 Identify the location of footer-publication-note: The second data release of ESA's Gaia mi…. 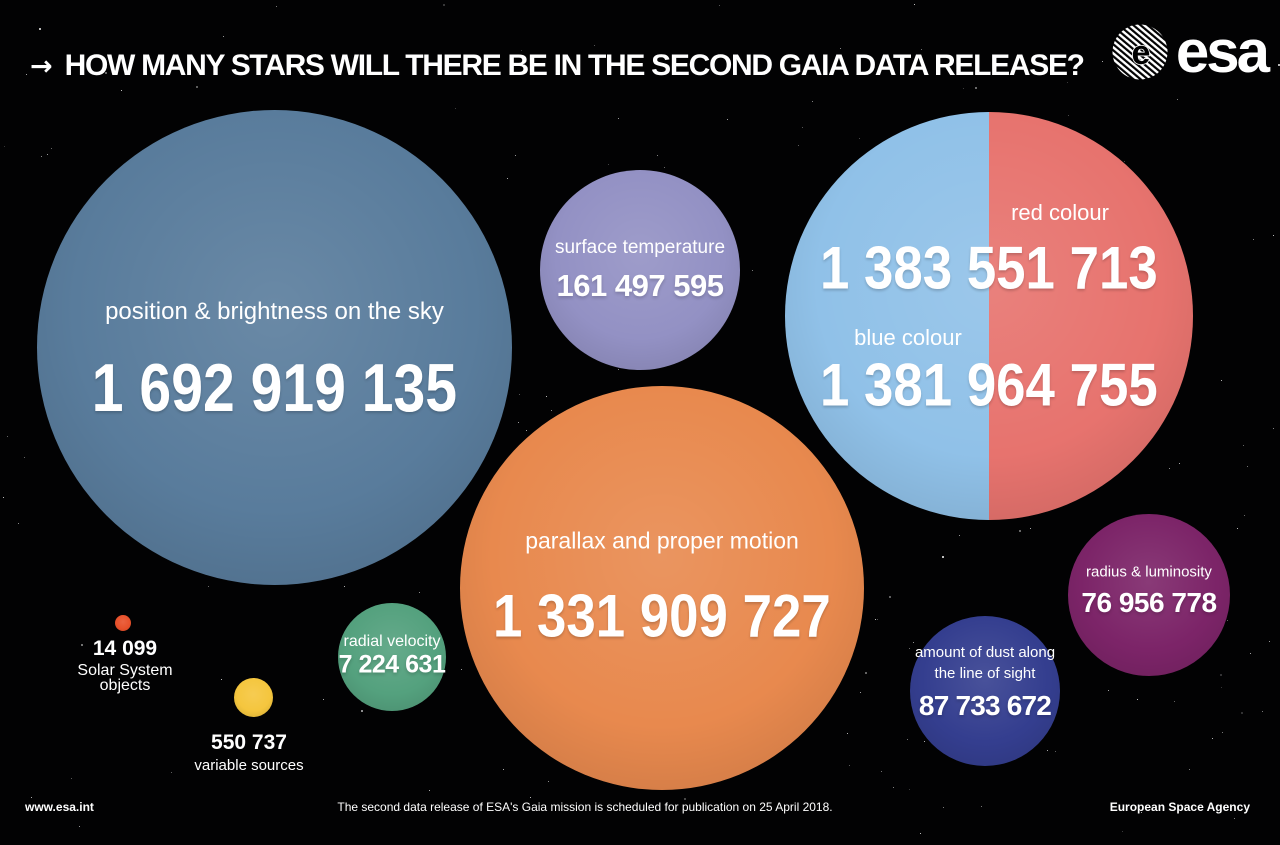
(585, 807).